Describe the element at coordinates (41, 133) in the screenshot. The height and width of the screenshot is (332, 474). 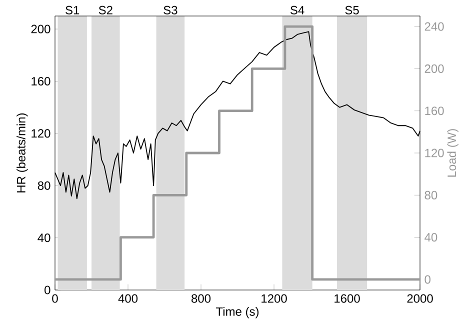
I see `y-tick-label: 120` at that location.